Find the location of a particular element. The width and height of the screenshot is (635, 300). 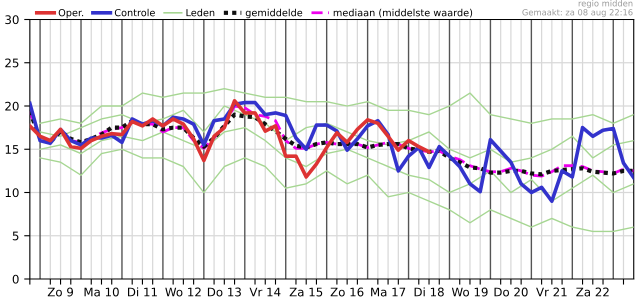

x-tick-label: Ma 17 is located at coordinates (388, 292).